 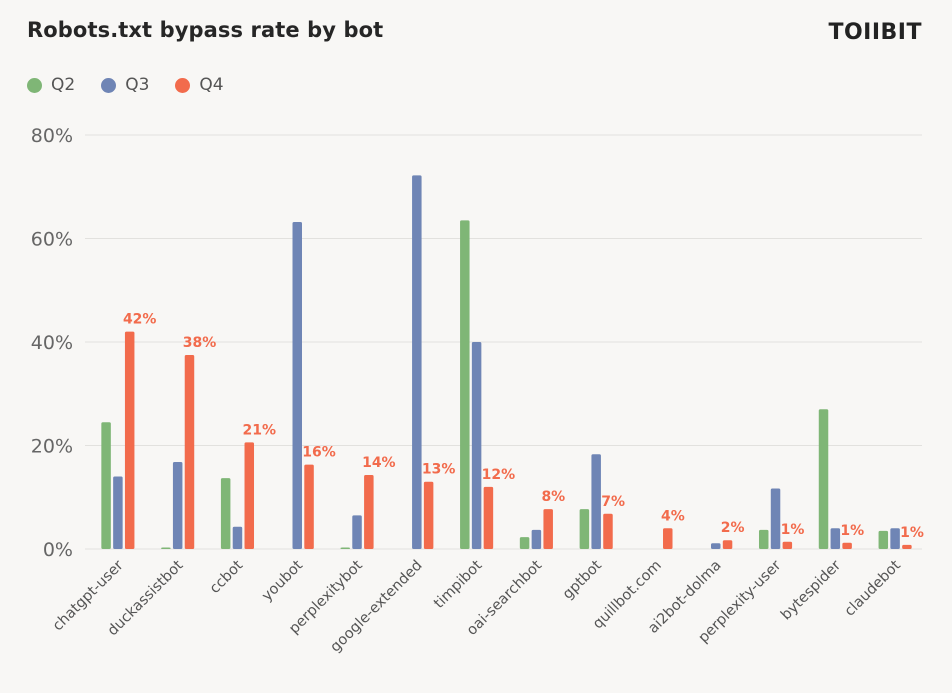 I want to click on y-tick-label: 60%, so click(x=52, y=240).